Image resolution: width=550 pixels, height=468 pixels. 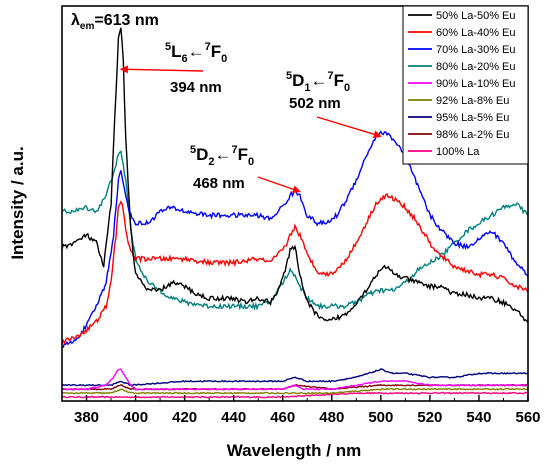 I want to click on transition-label-5L6-7F0: 5L6←7F0, so click(x=196, y=53).